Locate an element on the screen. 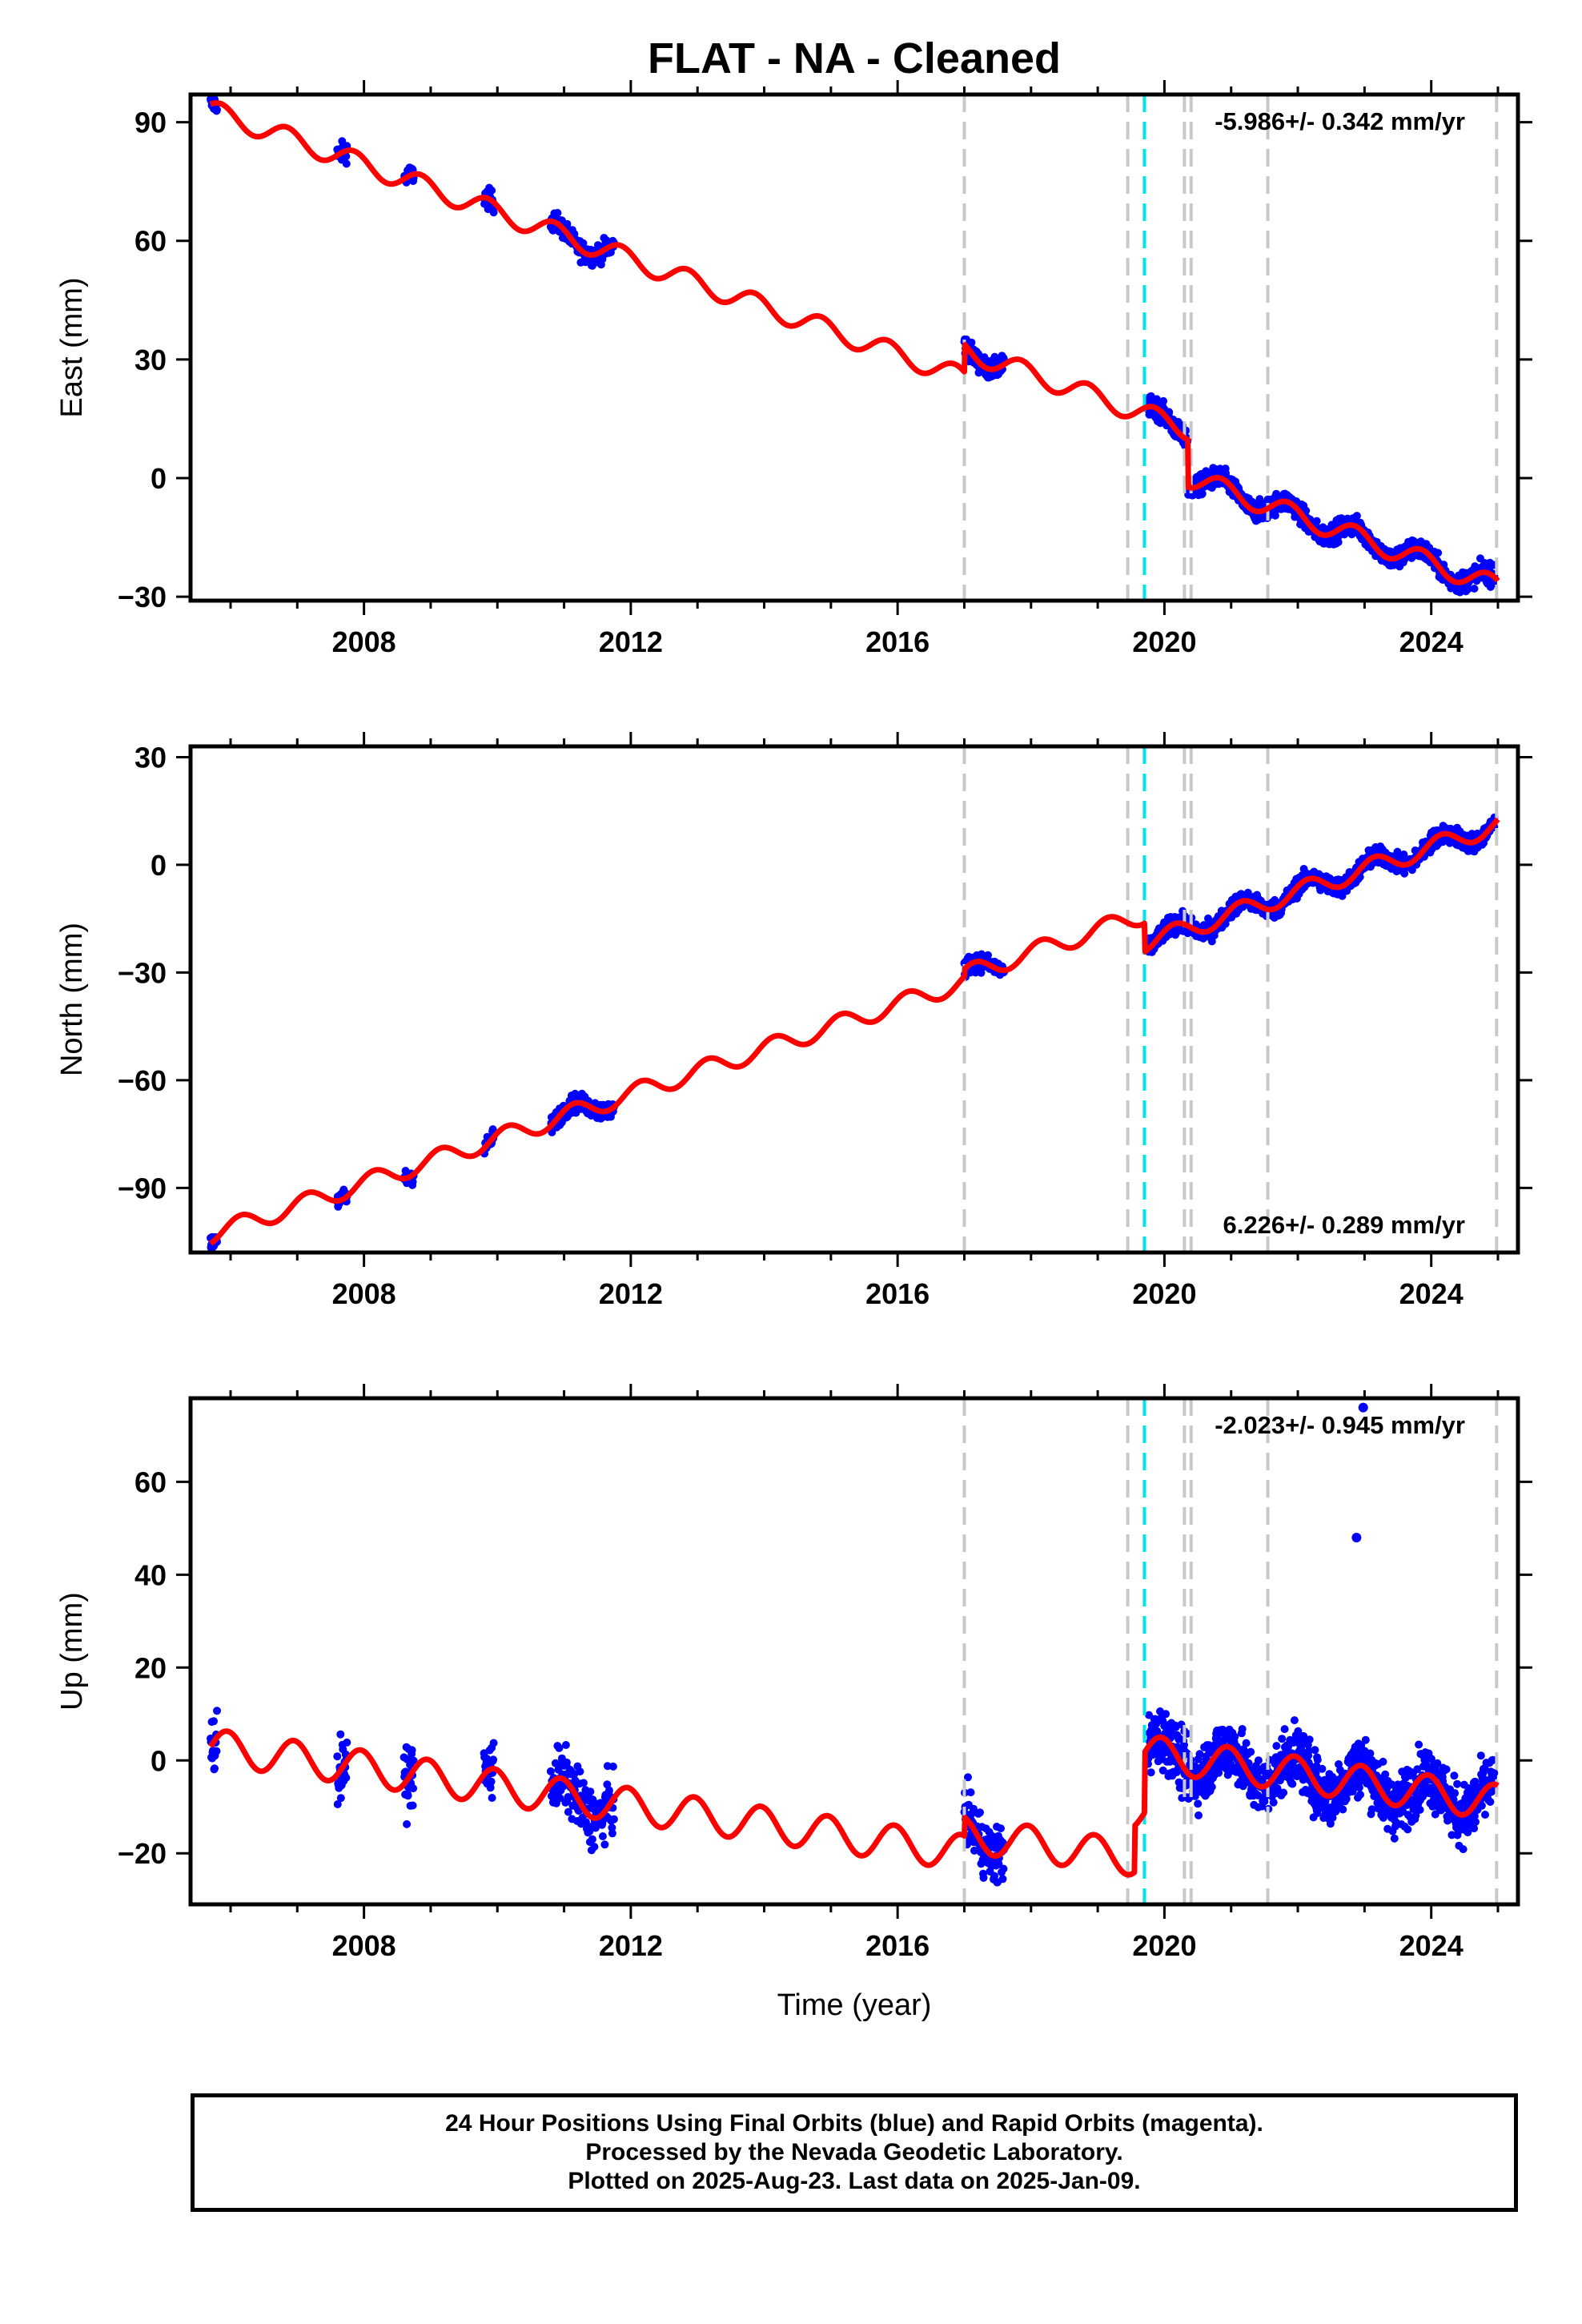 The width and height of the screenshot is (1582, 2324). chart-title: FLAT - NA - Cleaned is located at coordinates (854, 58).